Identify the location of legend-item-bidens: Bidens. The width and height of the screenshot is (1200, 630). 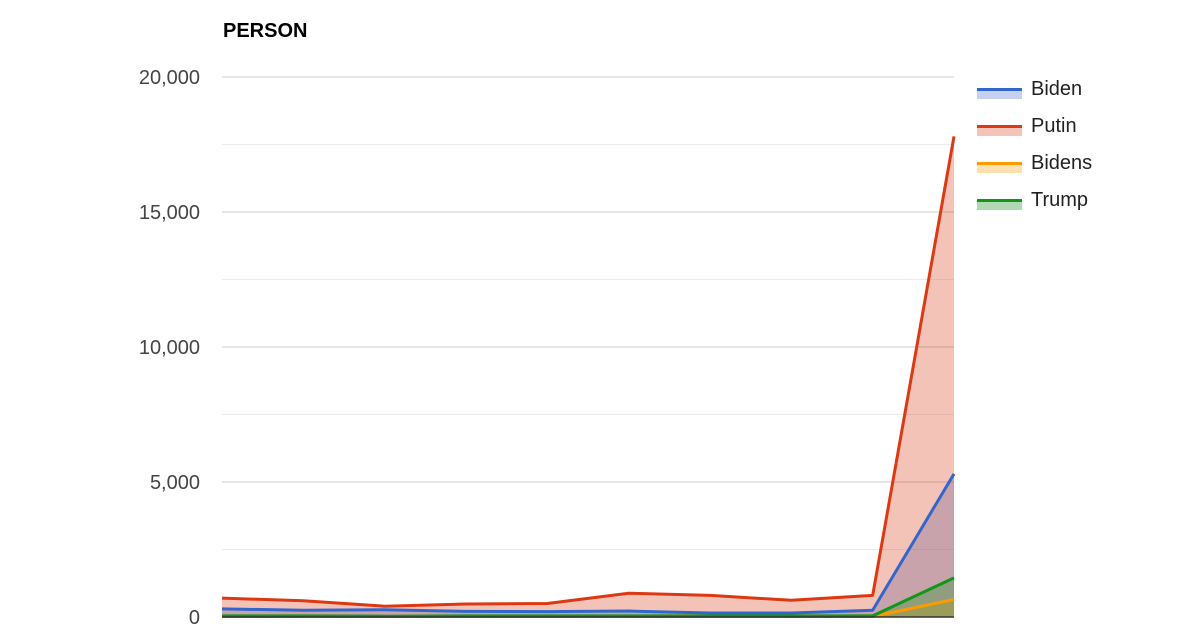
(1034, 163).